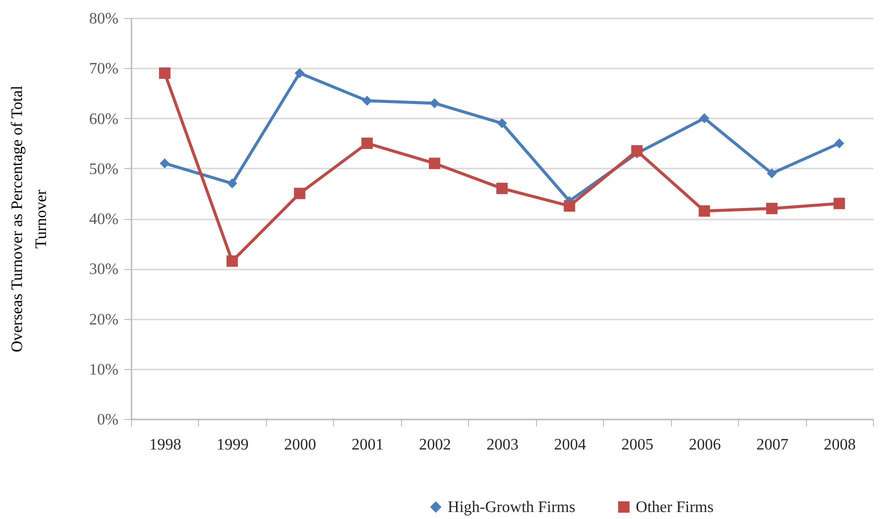 This screenshot has height=519, width=888. I want to click on y-tick-label: 20%, so click(103, 319).